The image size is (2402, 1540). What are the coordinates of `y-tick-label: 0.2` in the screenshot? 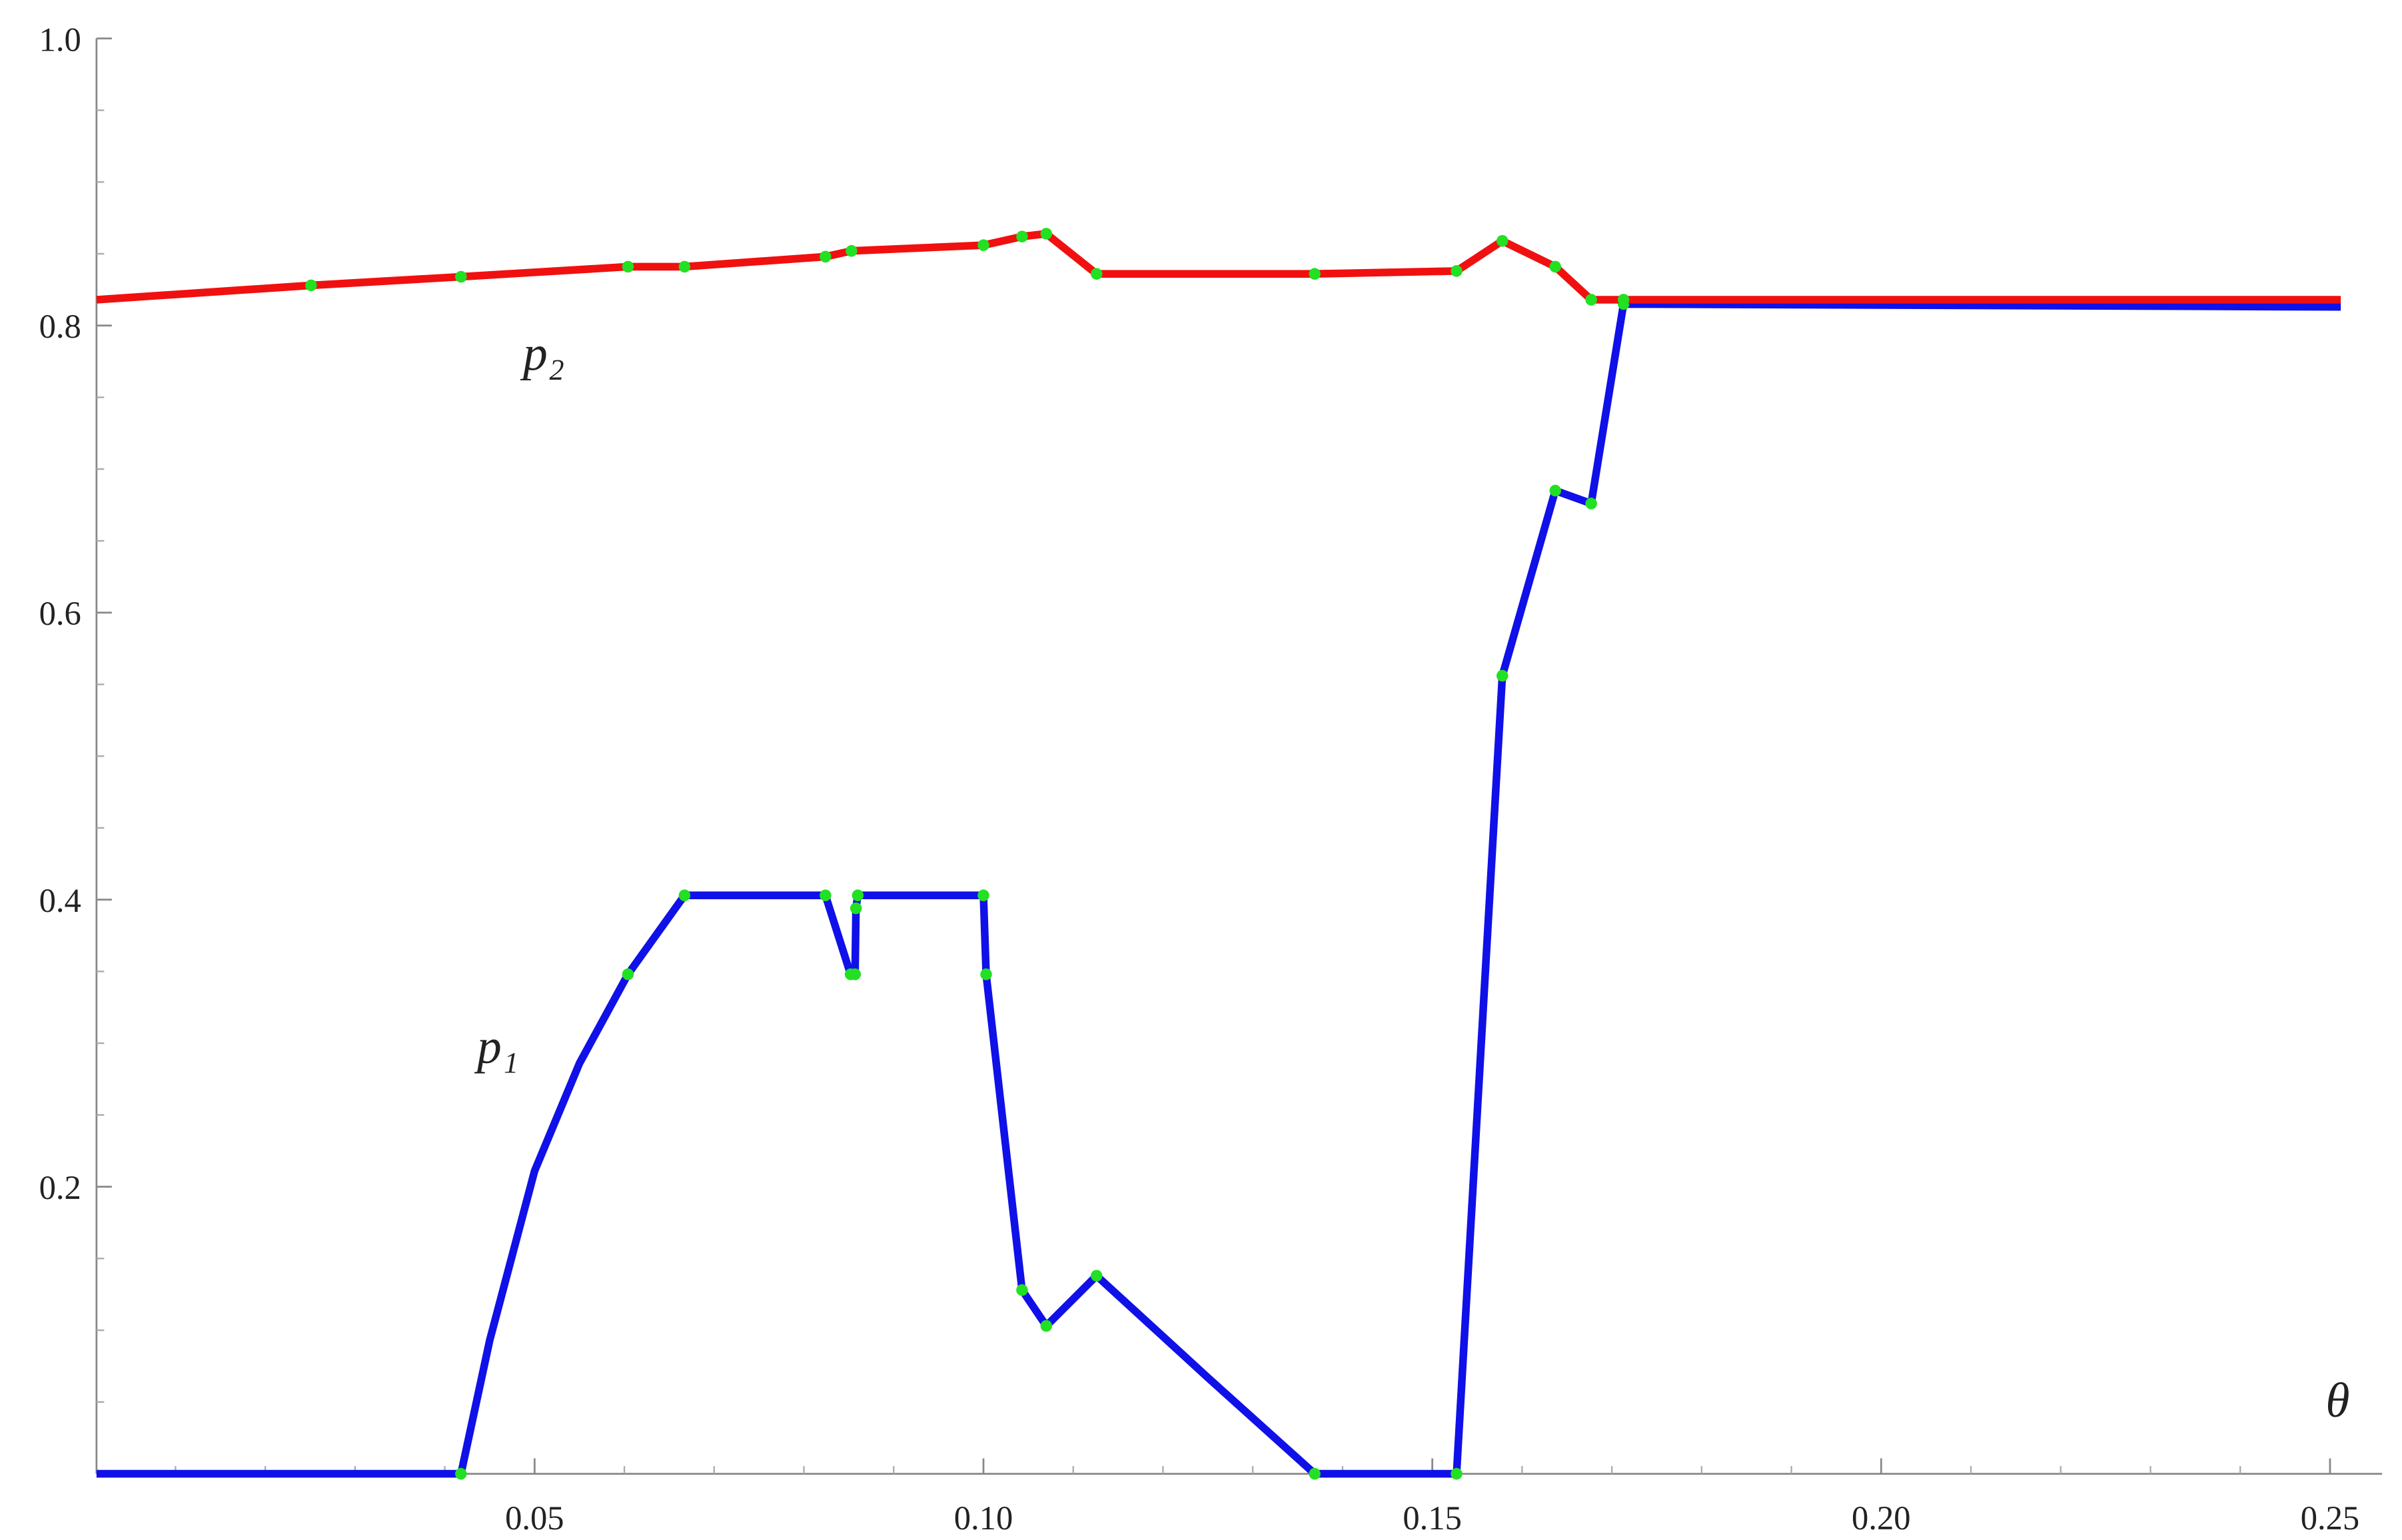 It's located at (60, 1187).